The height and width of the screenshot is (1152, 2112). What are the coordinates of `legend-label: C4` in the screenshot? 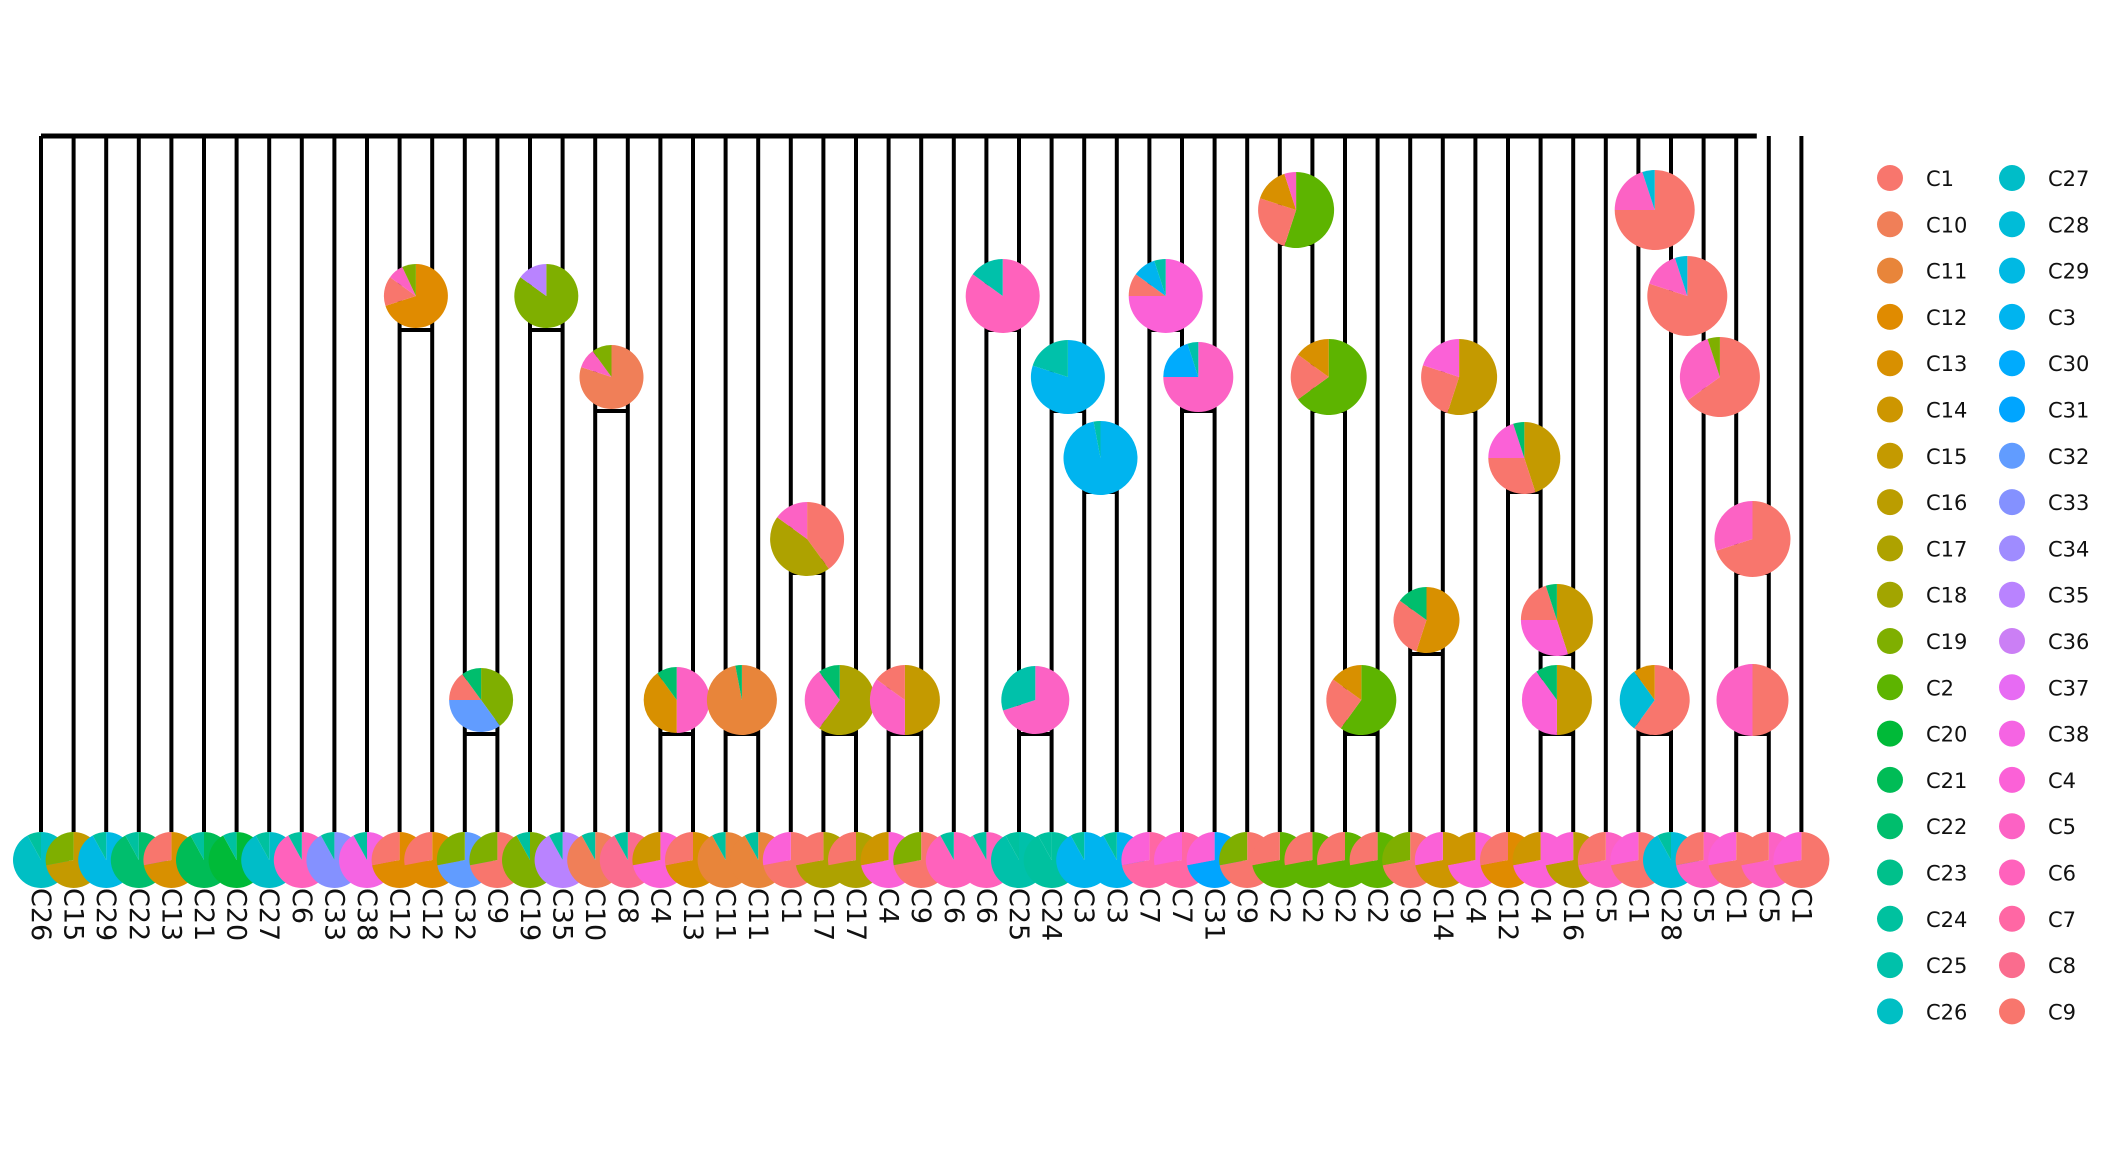 It's located at (2062, 781).